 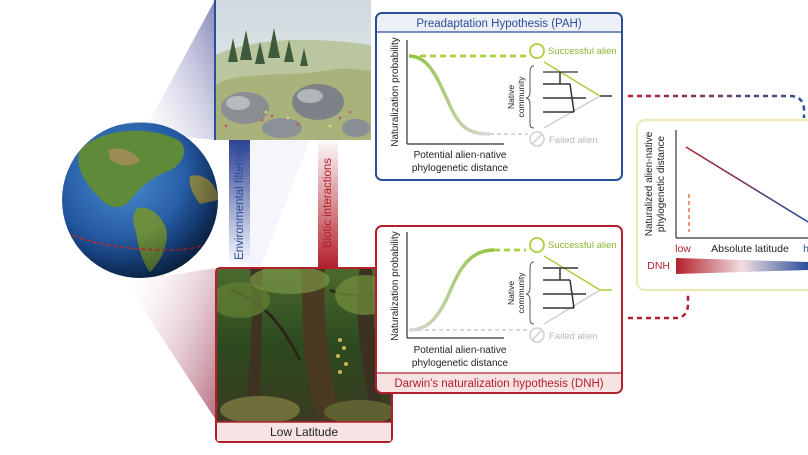 What do you see at coordinates (805, 249) in the screenshot?
I see `summary-x-high: h` at bounding box center [805, 249].